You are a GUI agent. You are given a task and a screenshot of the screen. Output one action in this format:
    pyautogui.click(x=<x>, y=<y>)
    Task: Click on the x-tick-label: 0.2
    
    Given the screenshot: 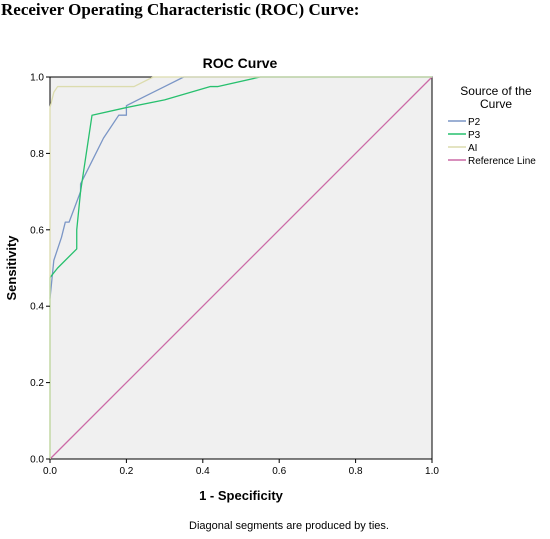 What is the action you would take?
    pyautogui.click(x=126, y=471)
    